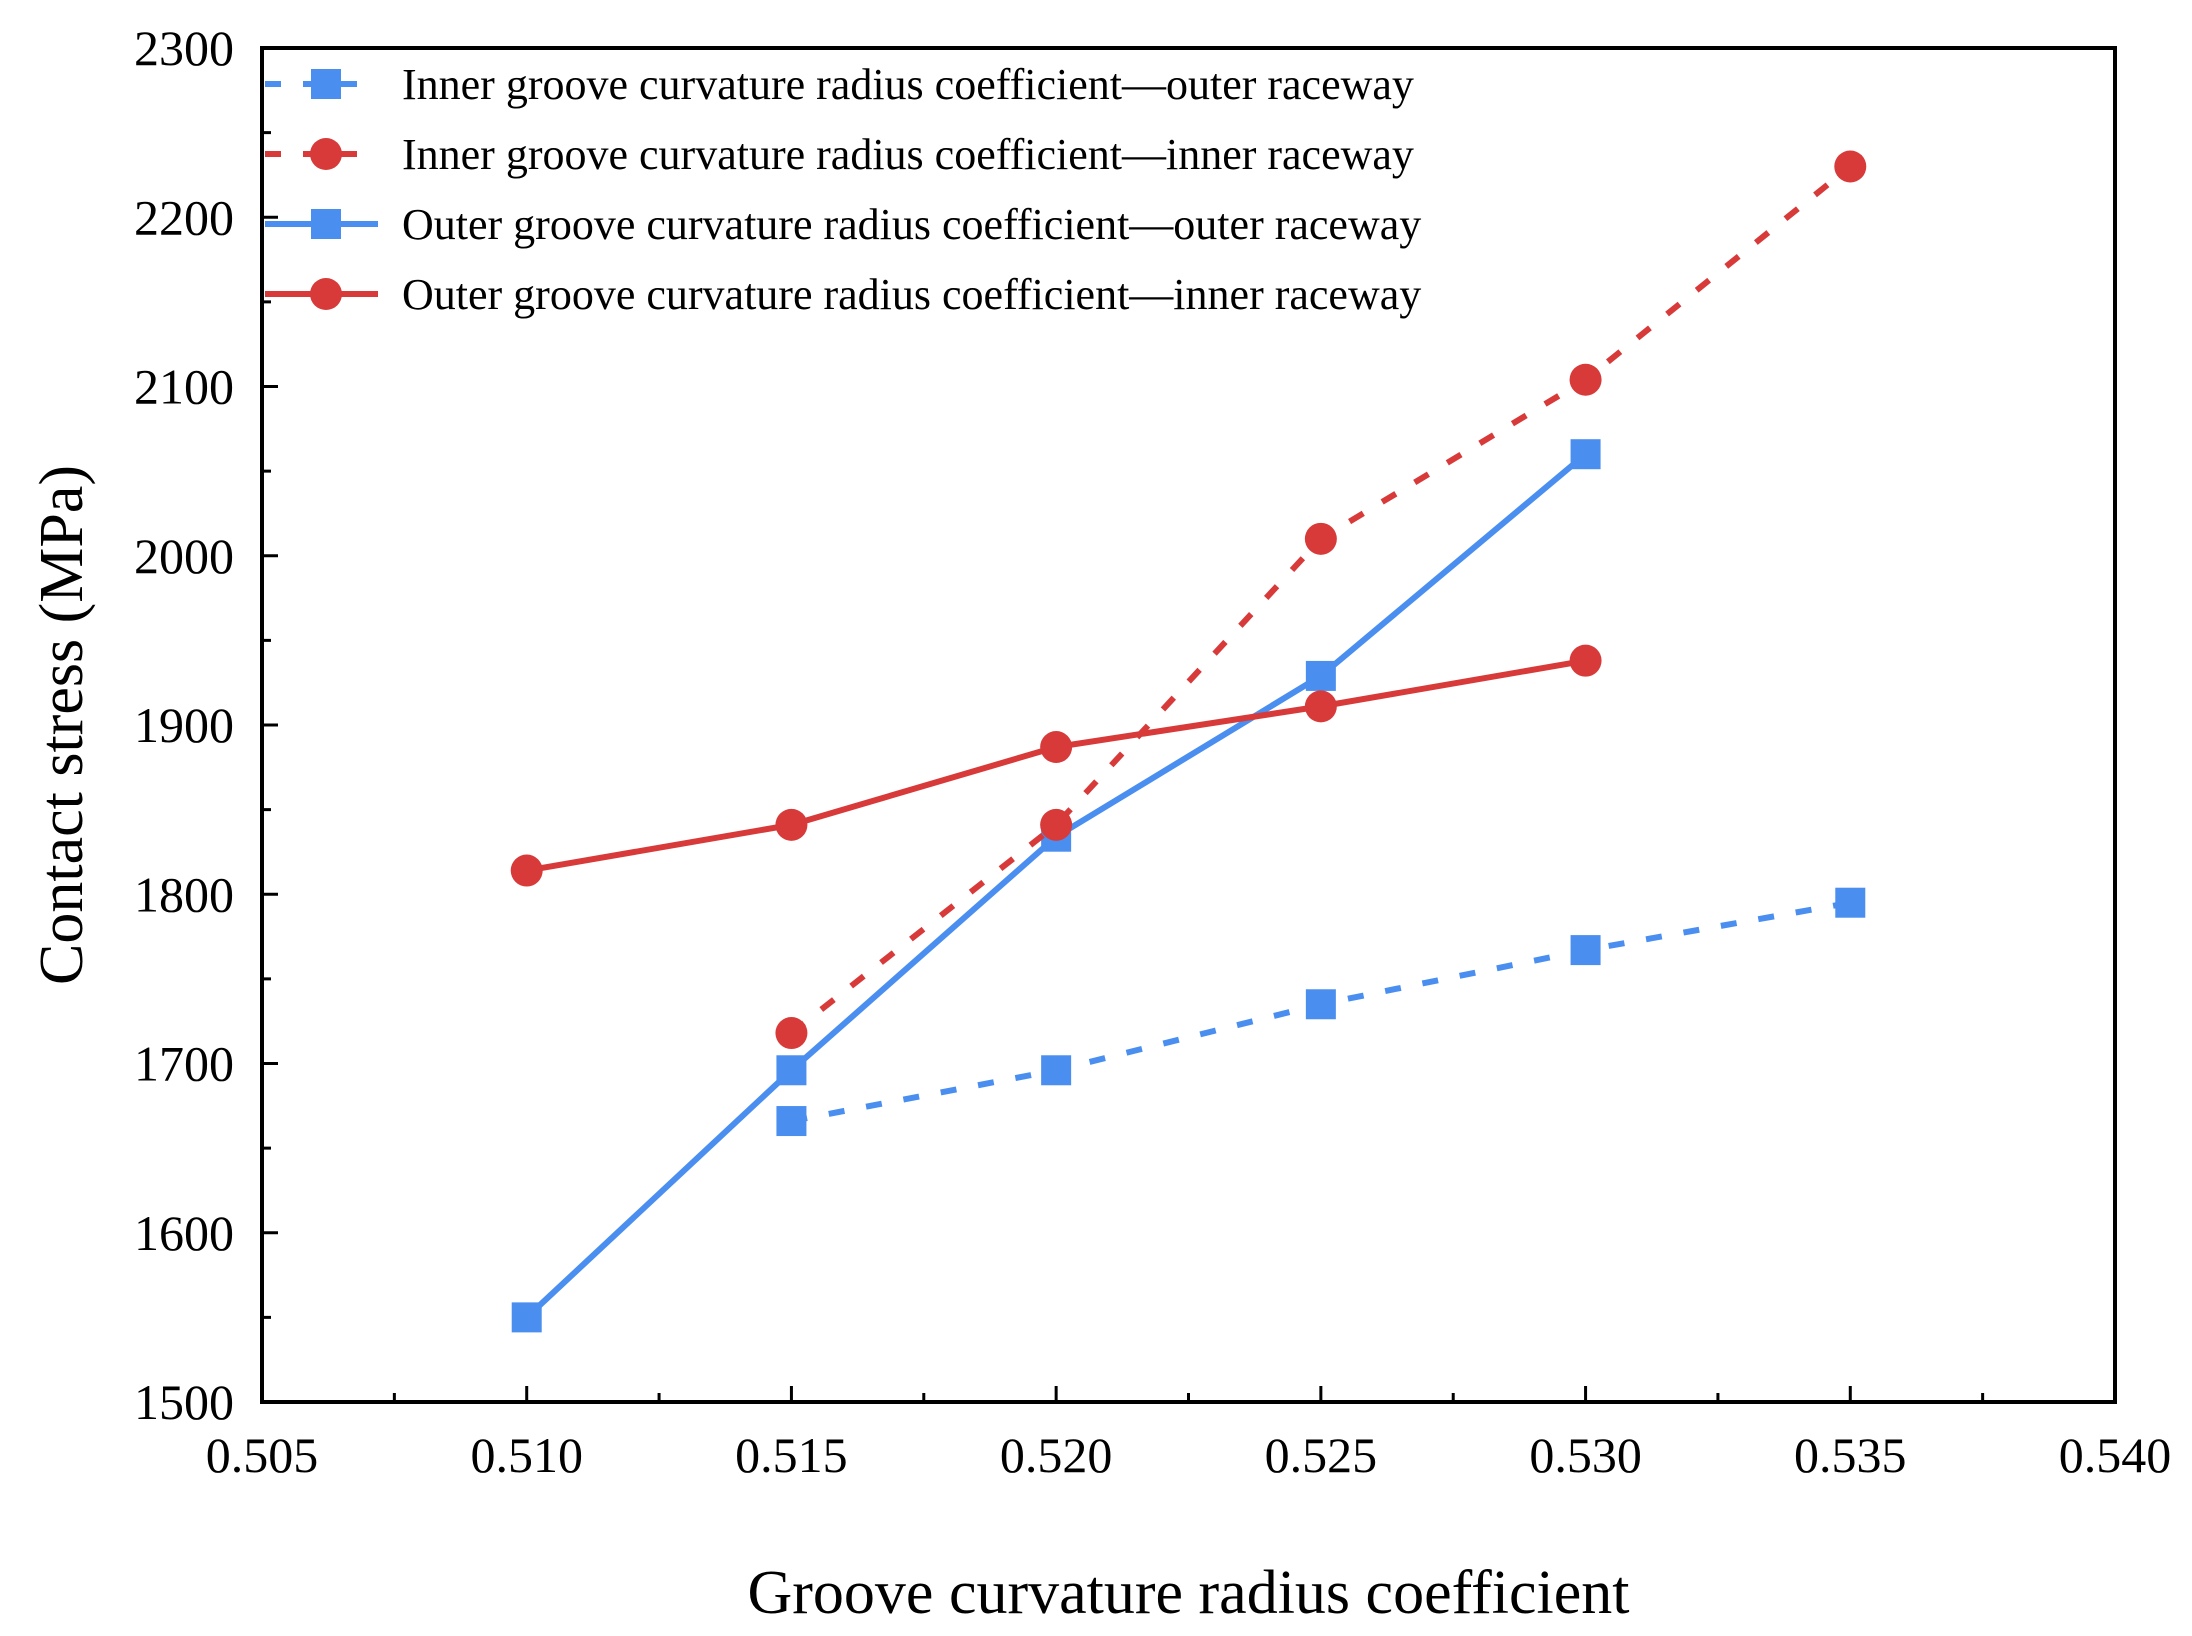 The height and width of the screenshot is (1636, 2192). Describe the element at coordinates (184, 725) in the screenshot. I see `y-tick-label: 1900` at that location.